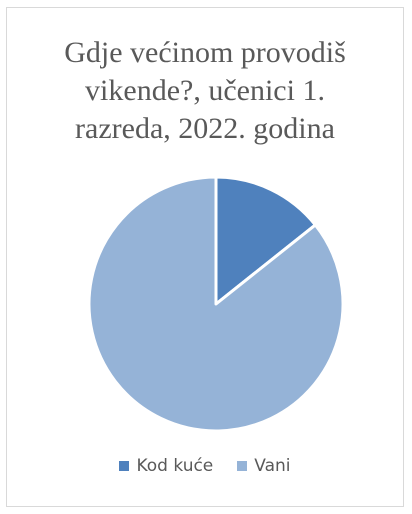  Describe the element at coordinates (205, 52) in the screenshot. I see `chart-title-line-1: Gdje većinom provodiš` at that location.